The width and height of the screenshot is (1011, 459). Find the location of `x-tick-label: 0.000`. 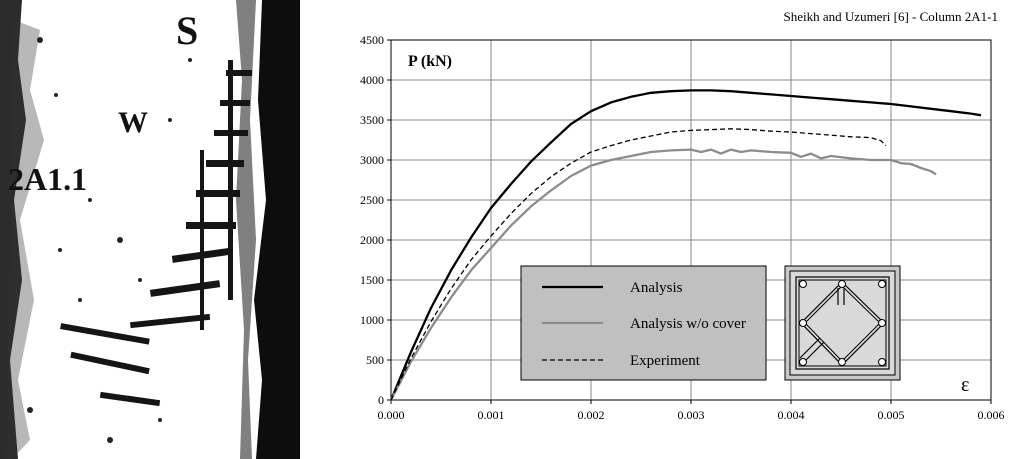

x-tick-label: 0.000 is located at coordinates (391, 415).